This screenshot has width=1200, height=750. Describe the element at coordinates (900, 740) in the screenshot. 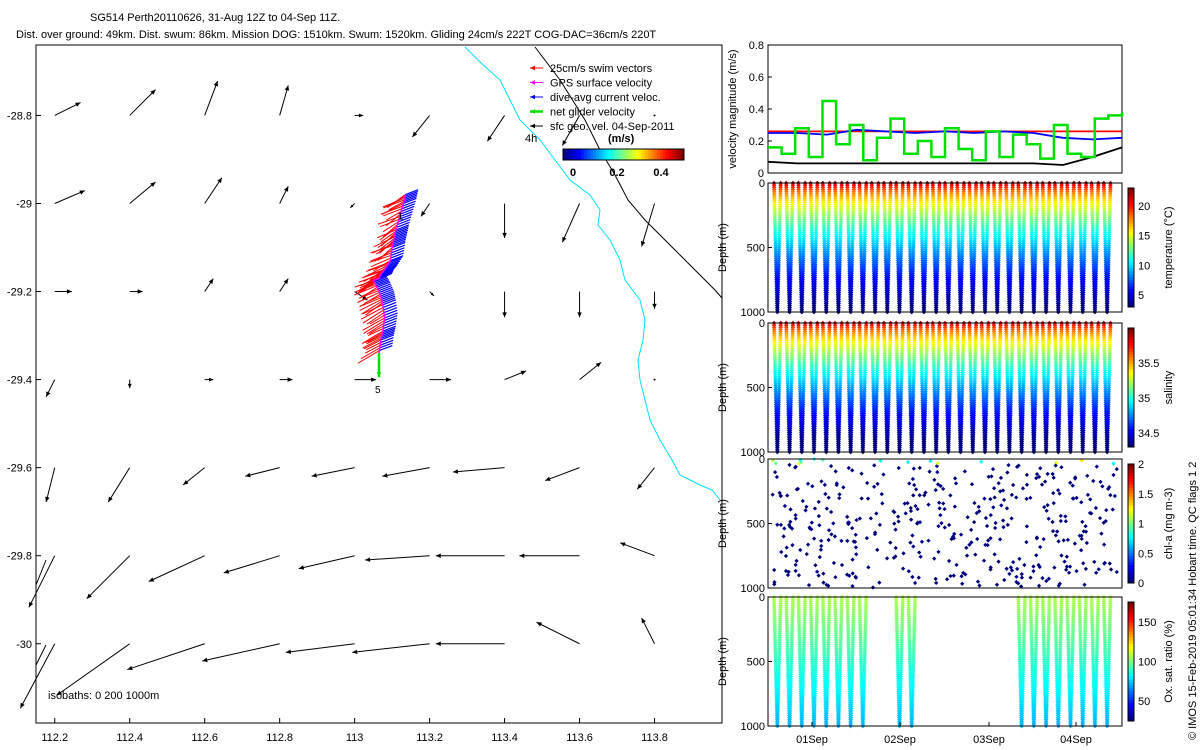

I see `section-x-tick: 02Sep` at that location.